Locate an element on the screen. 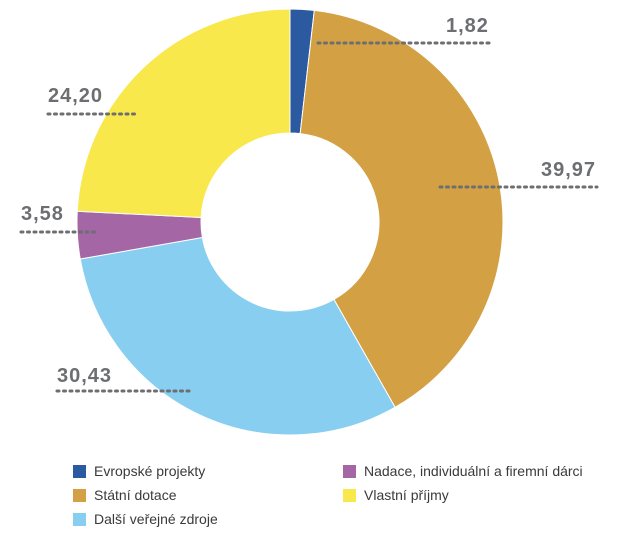 This screenshot has width=623, height=537. legend-item-dalsi-verejne-zdroje: Další veřejné zdroje is located at coordinates (145, 519).